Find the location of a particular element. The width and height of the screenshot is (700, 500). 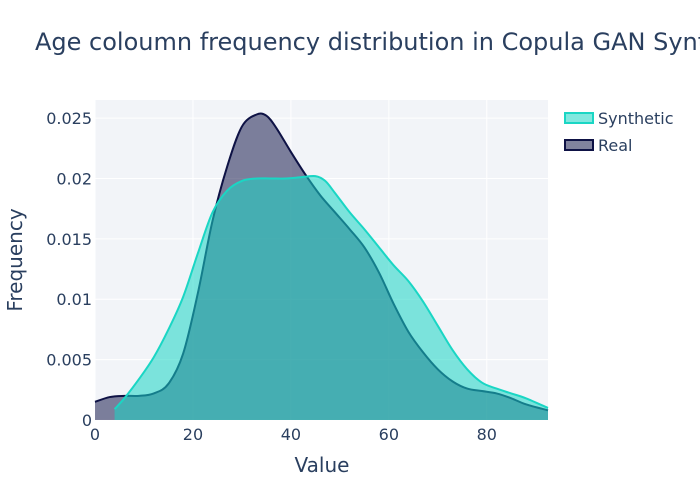

x-tick-label: 60 is located at coordinates (389, 434).